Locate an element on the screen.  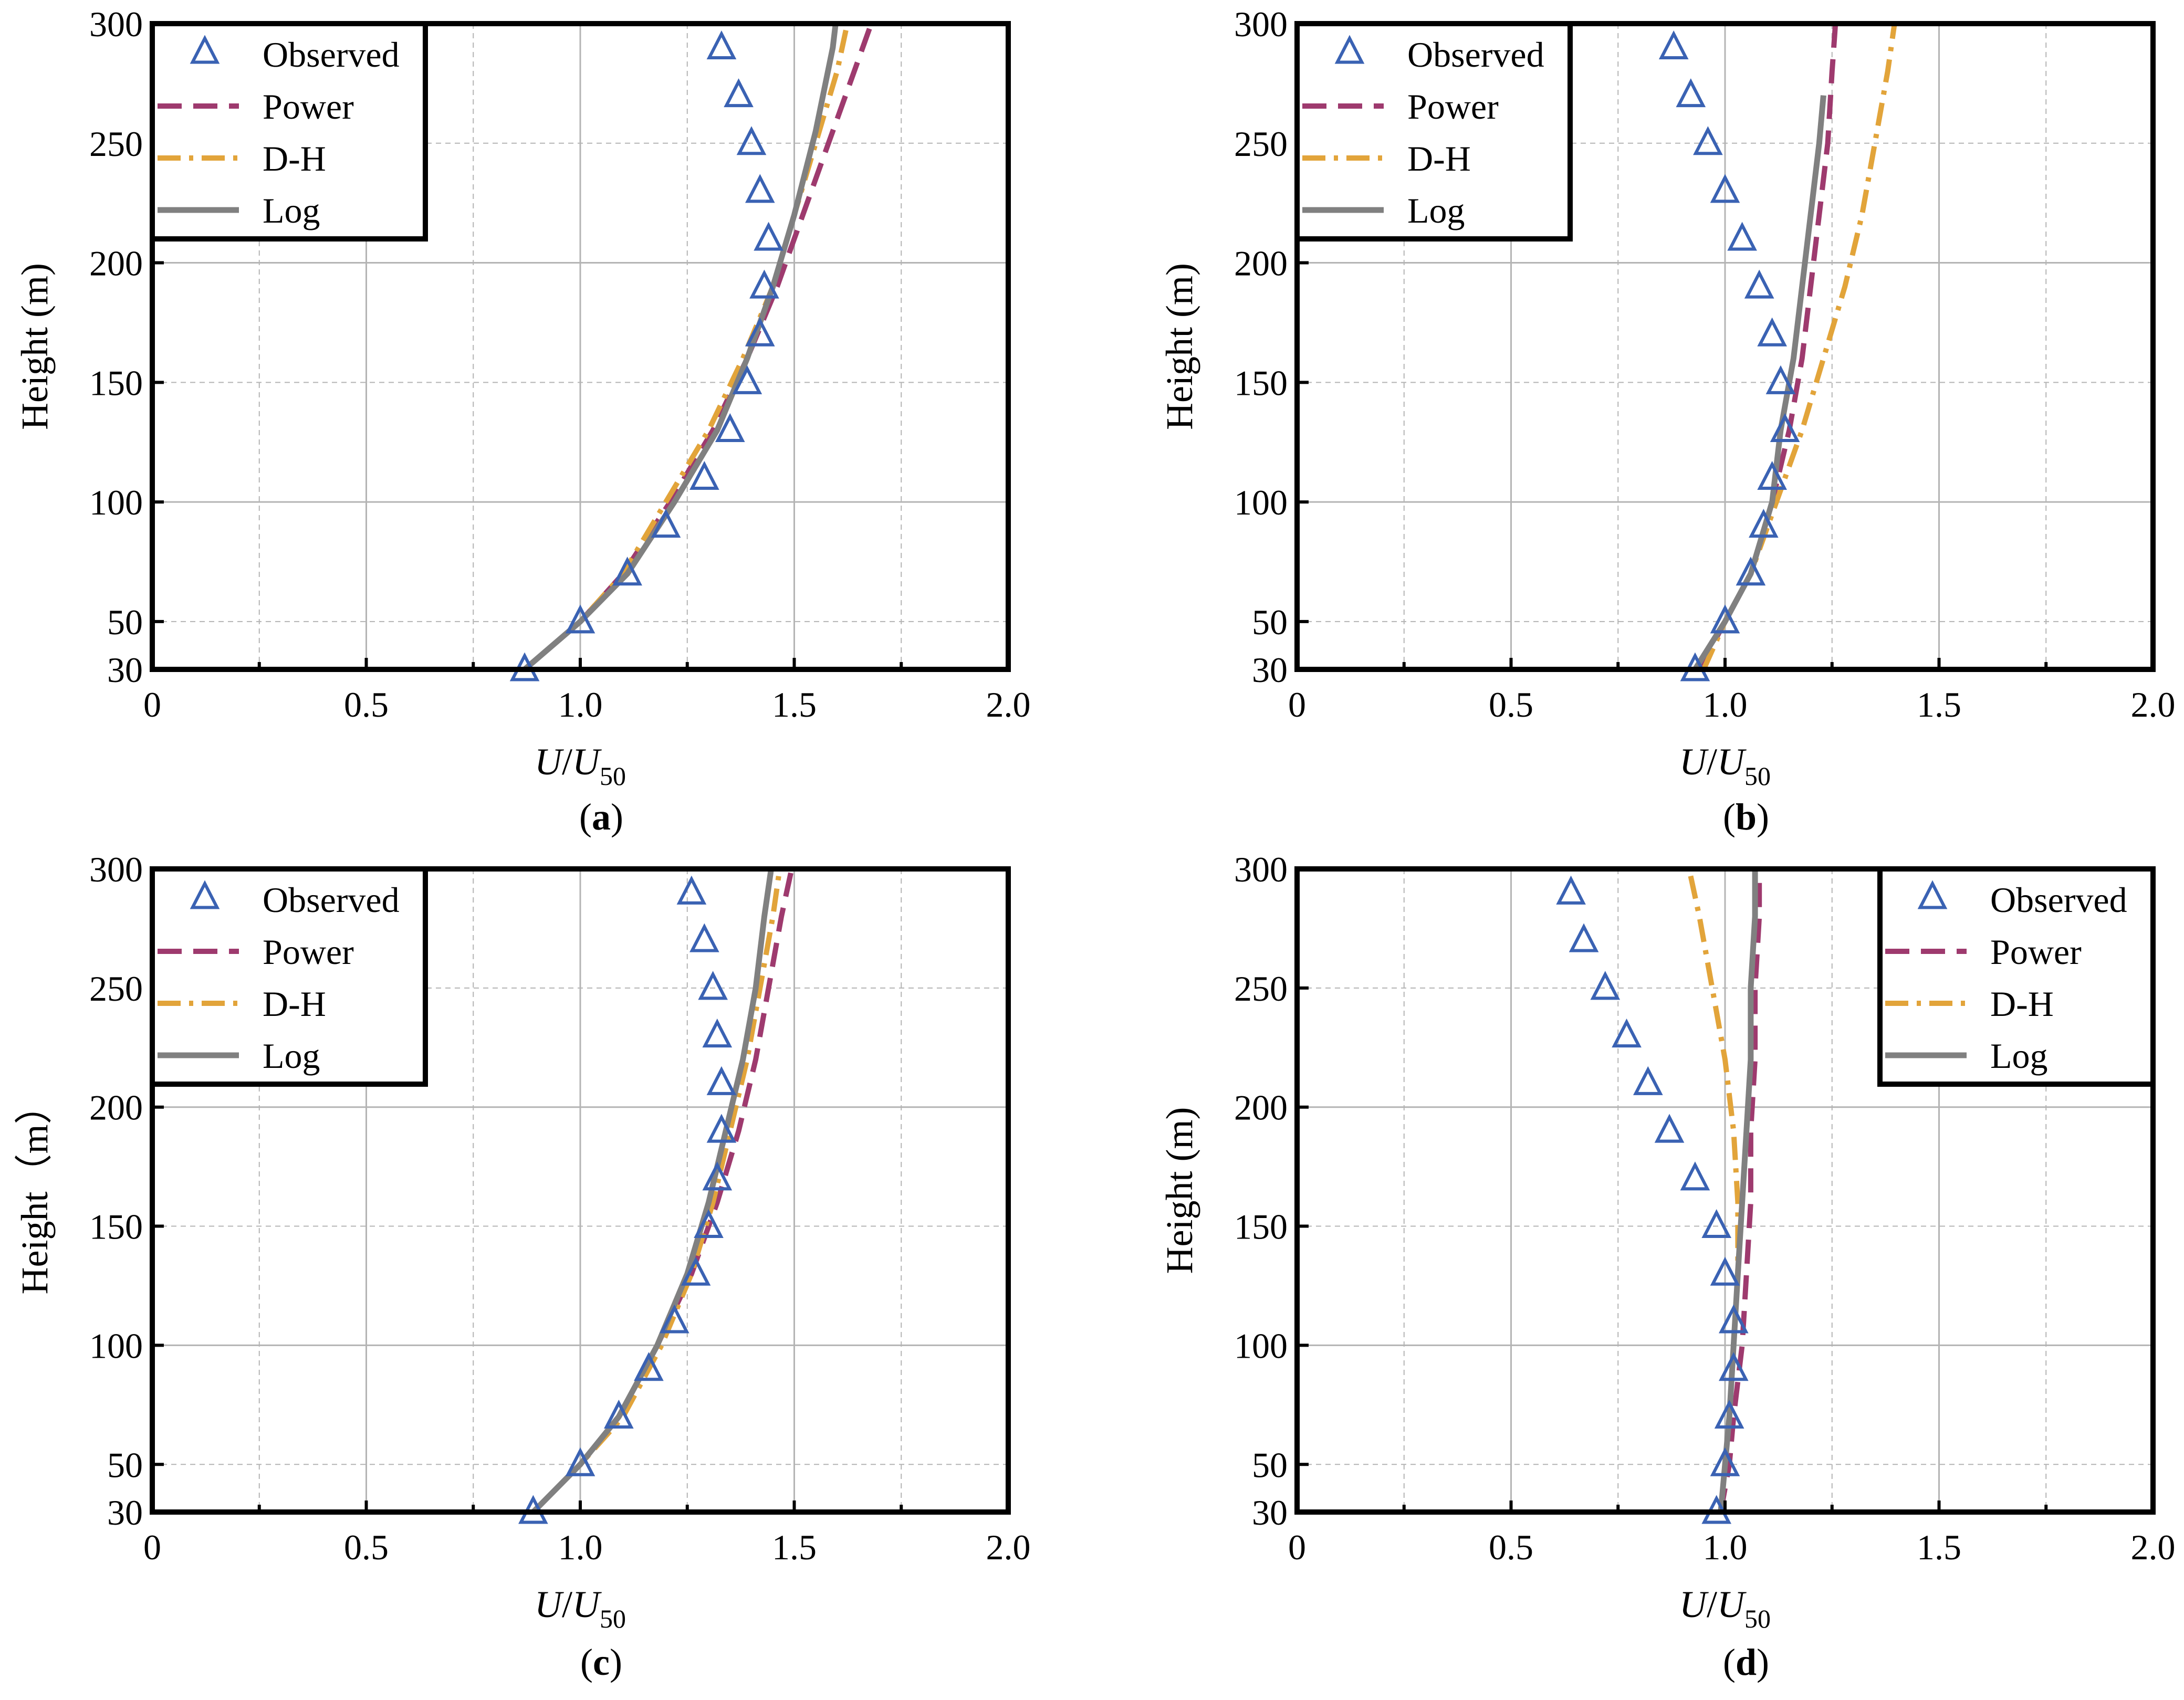
panel-caption: (b) is located at coordinates (1746, 817).